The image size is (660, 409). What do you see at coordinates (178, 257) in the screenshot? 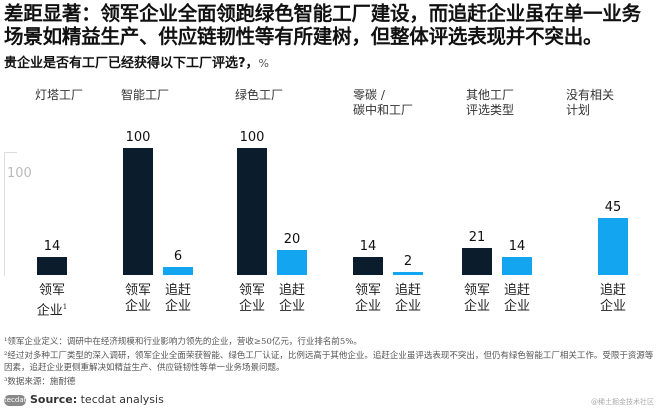
I see `data-label: 6` at bounding box center [178, 257].